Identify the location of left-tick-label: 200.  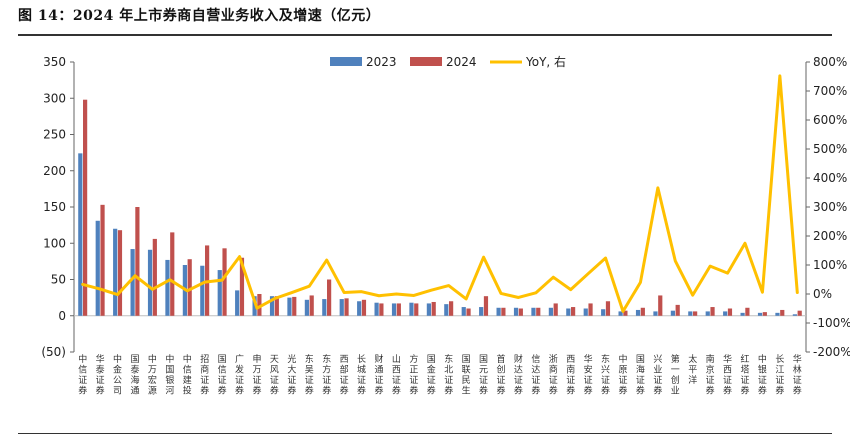
(54, 171).